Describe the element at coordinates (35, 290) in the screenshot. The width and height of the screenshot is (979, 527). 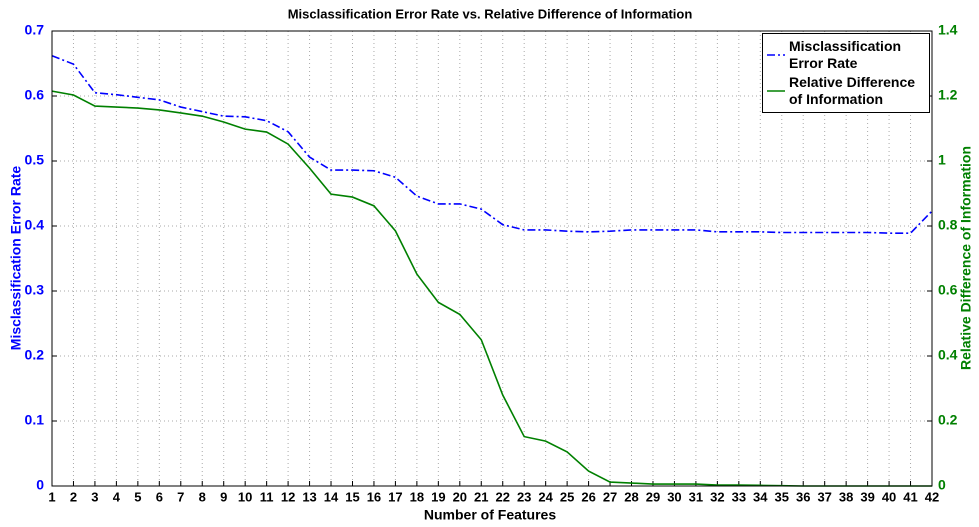
I see `y-tick-label: 0.3` at that location.